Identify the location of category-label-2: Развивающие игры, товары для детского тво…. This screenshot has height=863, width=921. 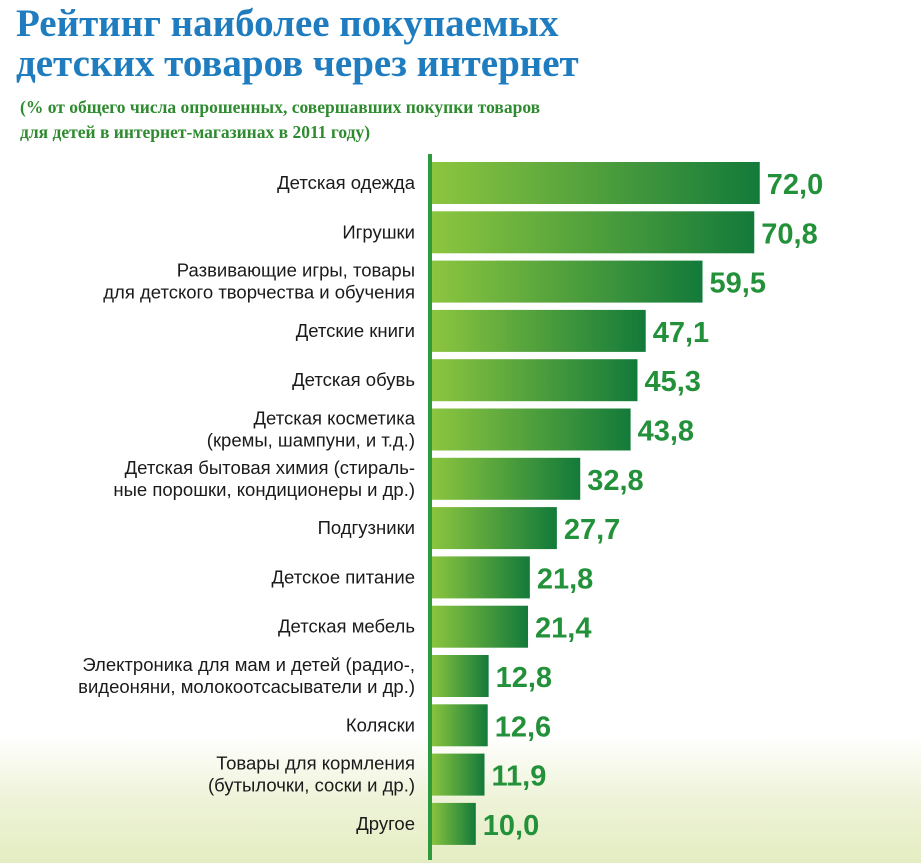
(259, 281).